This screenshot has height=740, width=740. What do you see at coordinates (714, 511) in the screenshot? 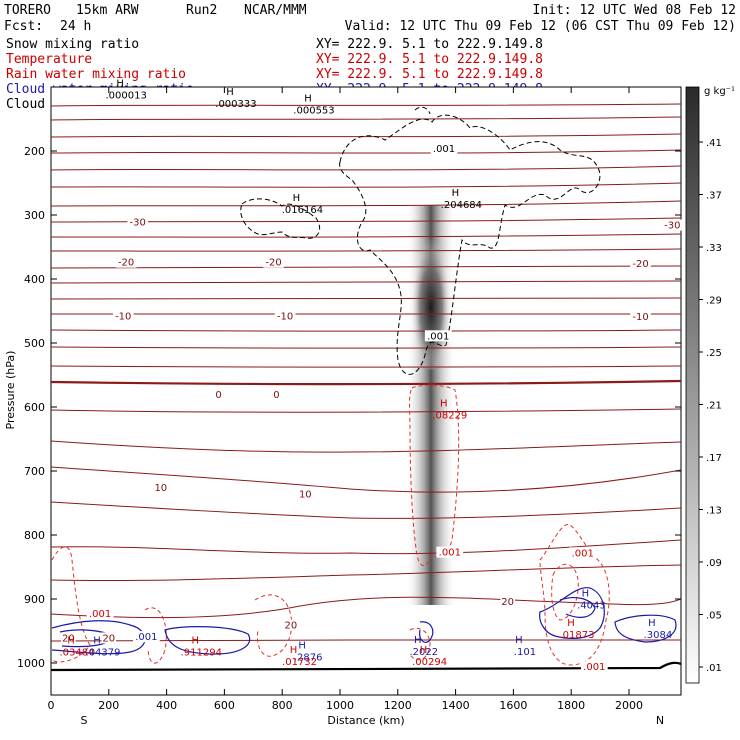
I see `colorbar-label: .13` at bounding box center [714, 511].